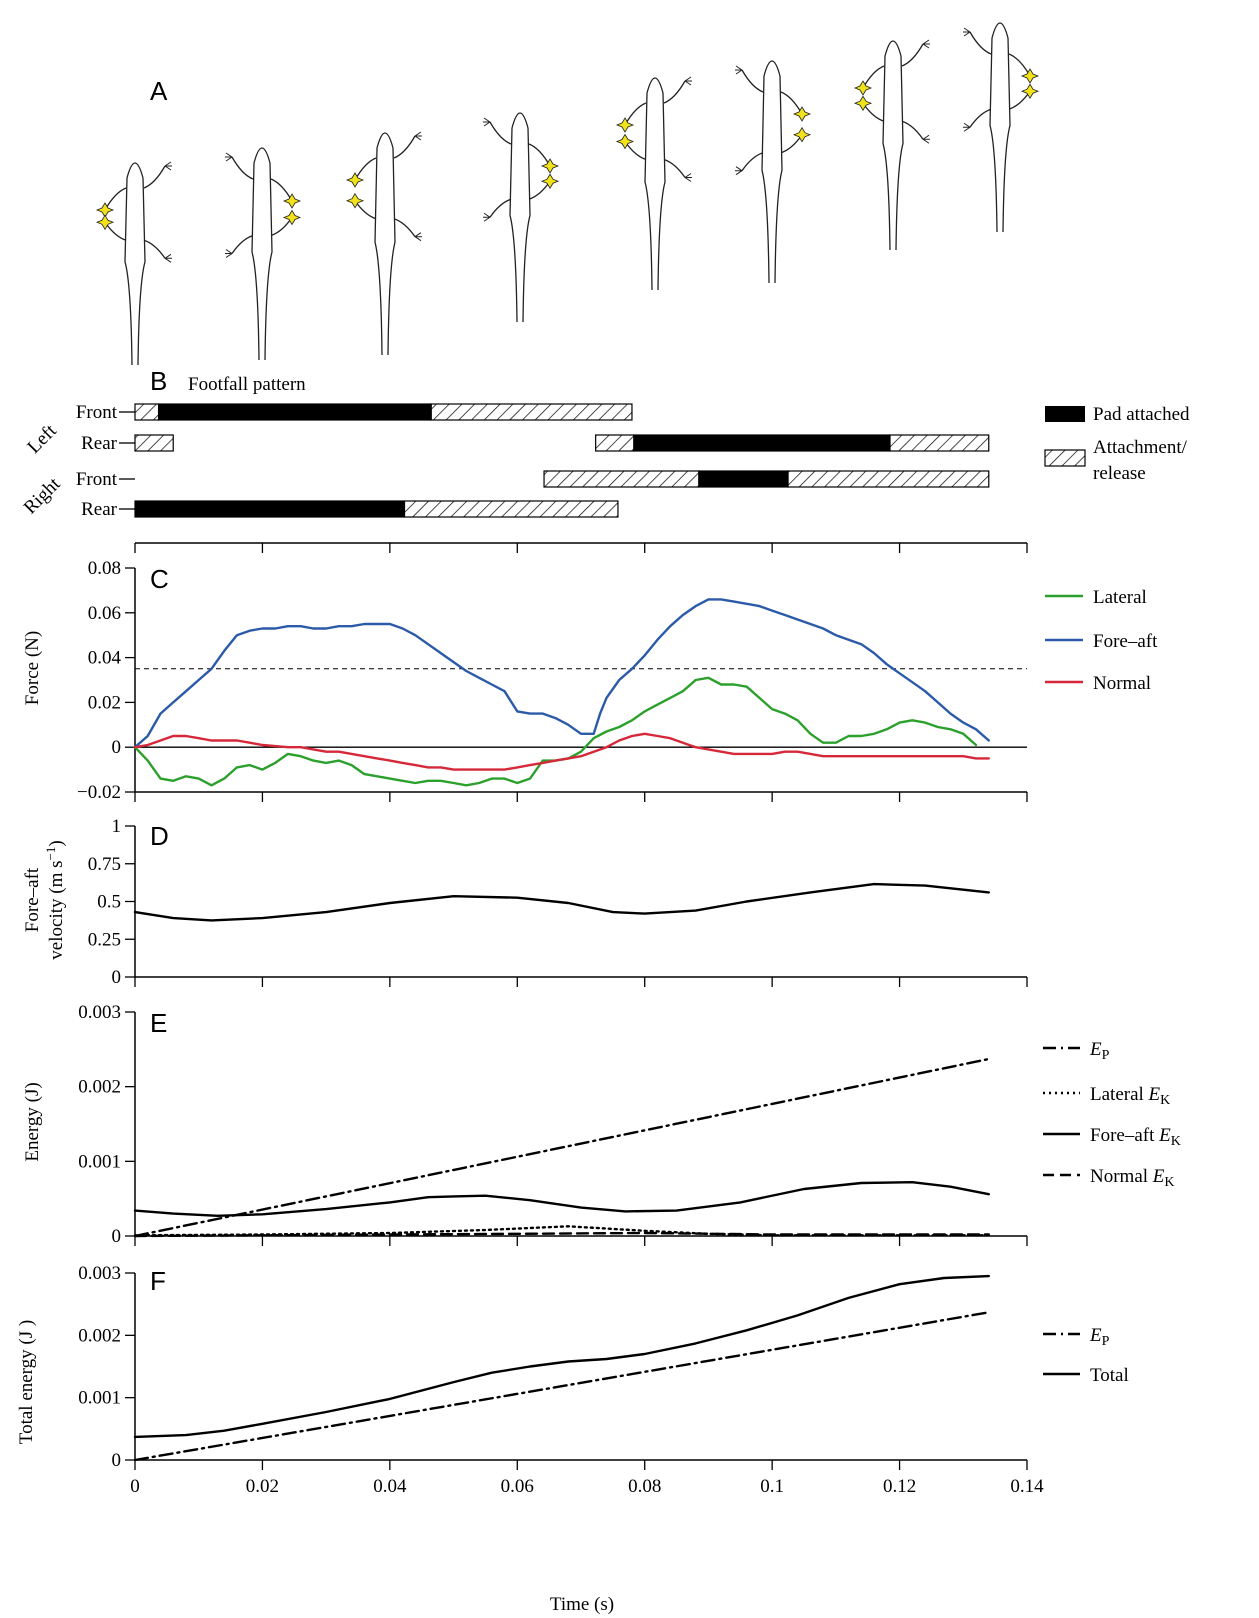 Image resolution: width=1259 pixels, height=1618 pixels. Describe the element at coordinates (262, 1486) in the screenshot. I see `x-tick-label: 0.02` at that location.